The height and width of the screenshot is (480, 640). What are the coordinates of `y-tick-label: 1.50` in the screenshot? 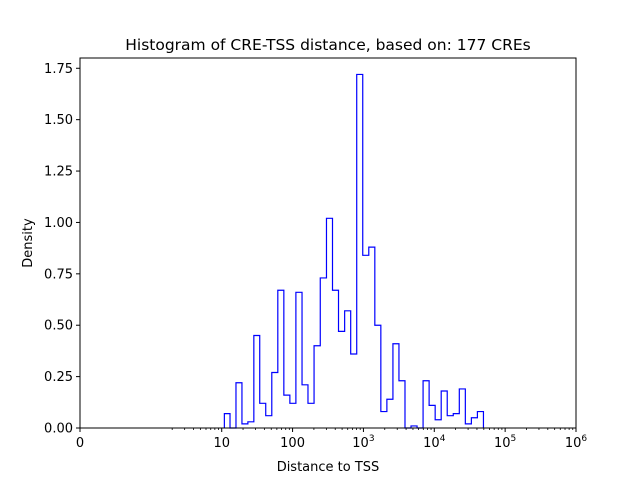 It's located at (58, 120).